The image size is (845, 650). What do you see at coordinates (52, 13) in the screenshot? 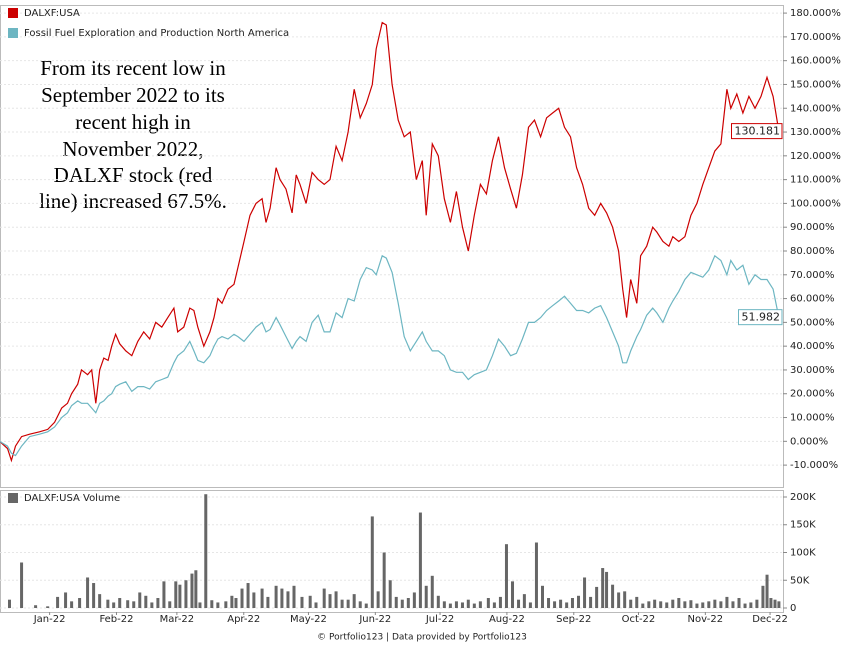
I see `legend-label: DALXF:USA` at bounding box center [52, 13].